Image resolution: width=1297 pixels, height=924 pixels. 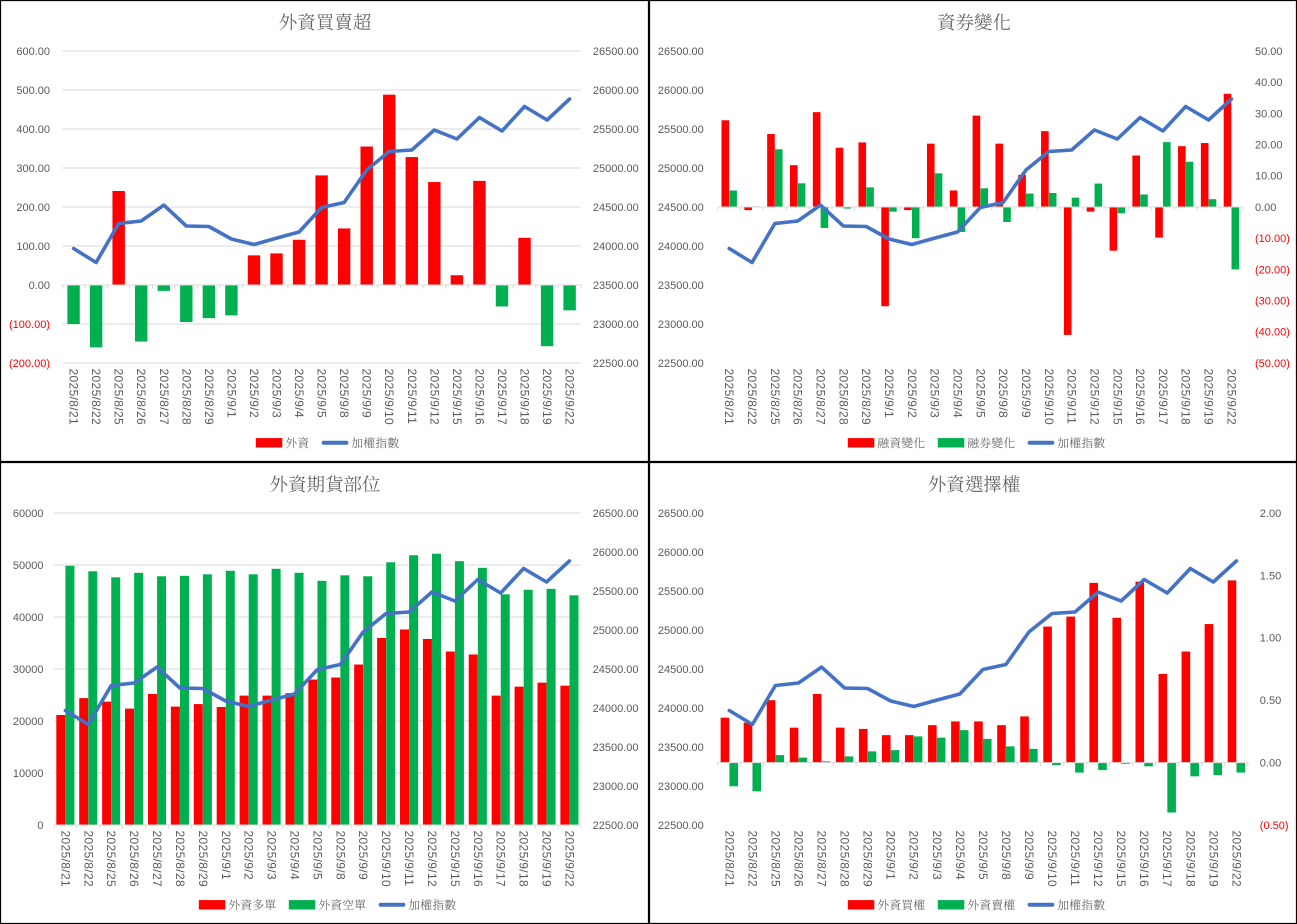 What do you see at coordinates (33, 91) in the screenshot?
I see `svg-text: 500.00` at bounding box center [33, 91].